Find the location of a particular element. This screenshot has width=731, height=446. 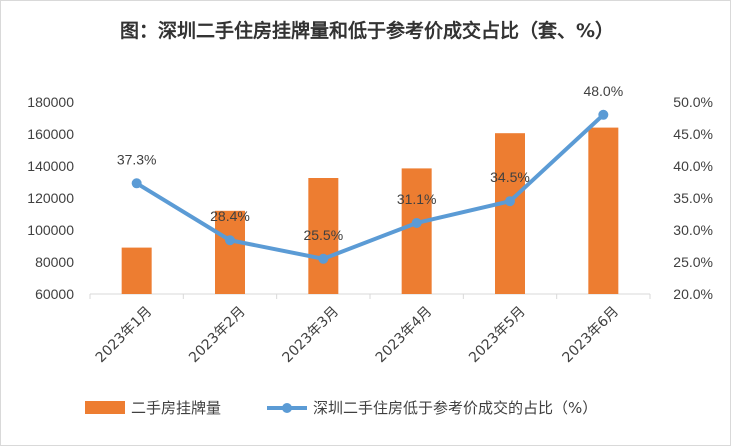

y-left-tick-label: 80000 is located at coordinates (54, 262).